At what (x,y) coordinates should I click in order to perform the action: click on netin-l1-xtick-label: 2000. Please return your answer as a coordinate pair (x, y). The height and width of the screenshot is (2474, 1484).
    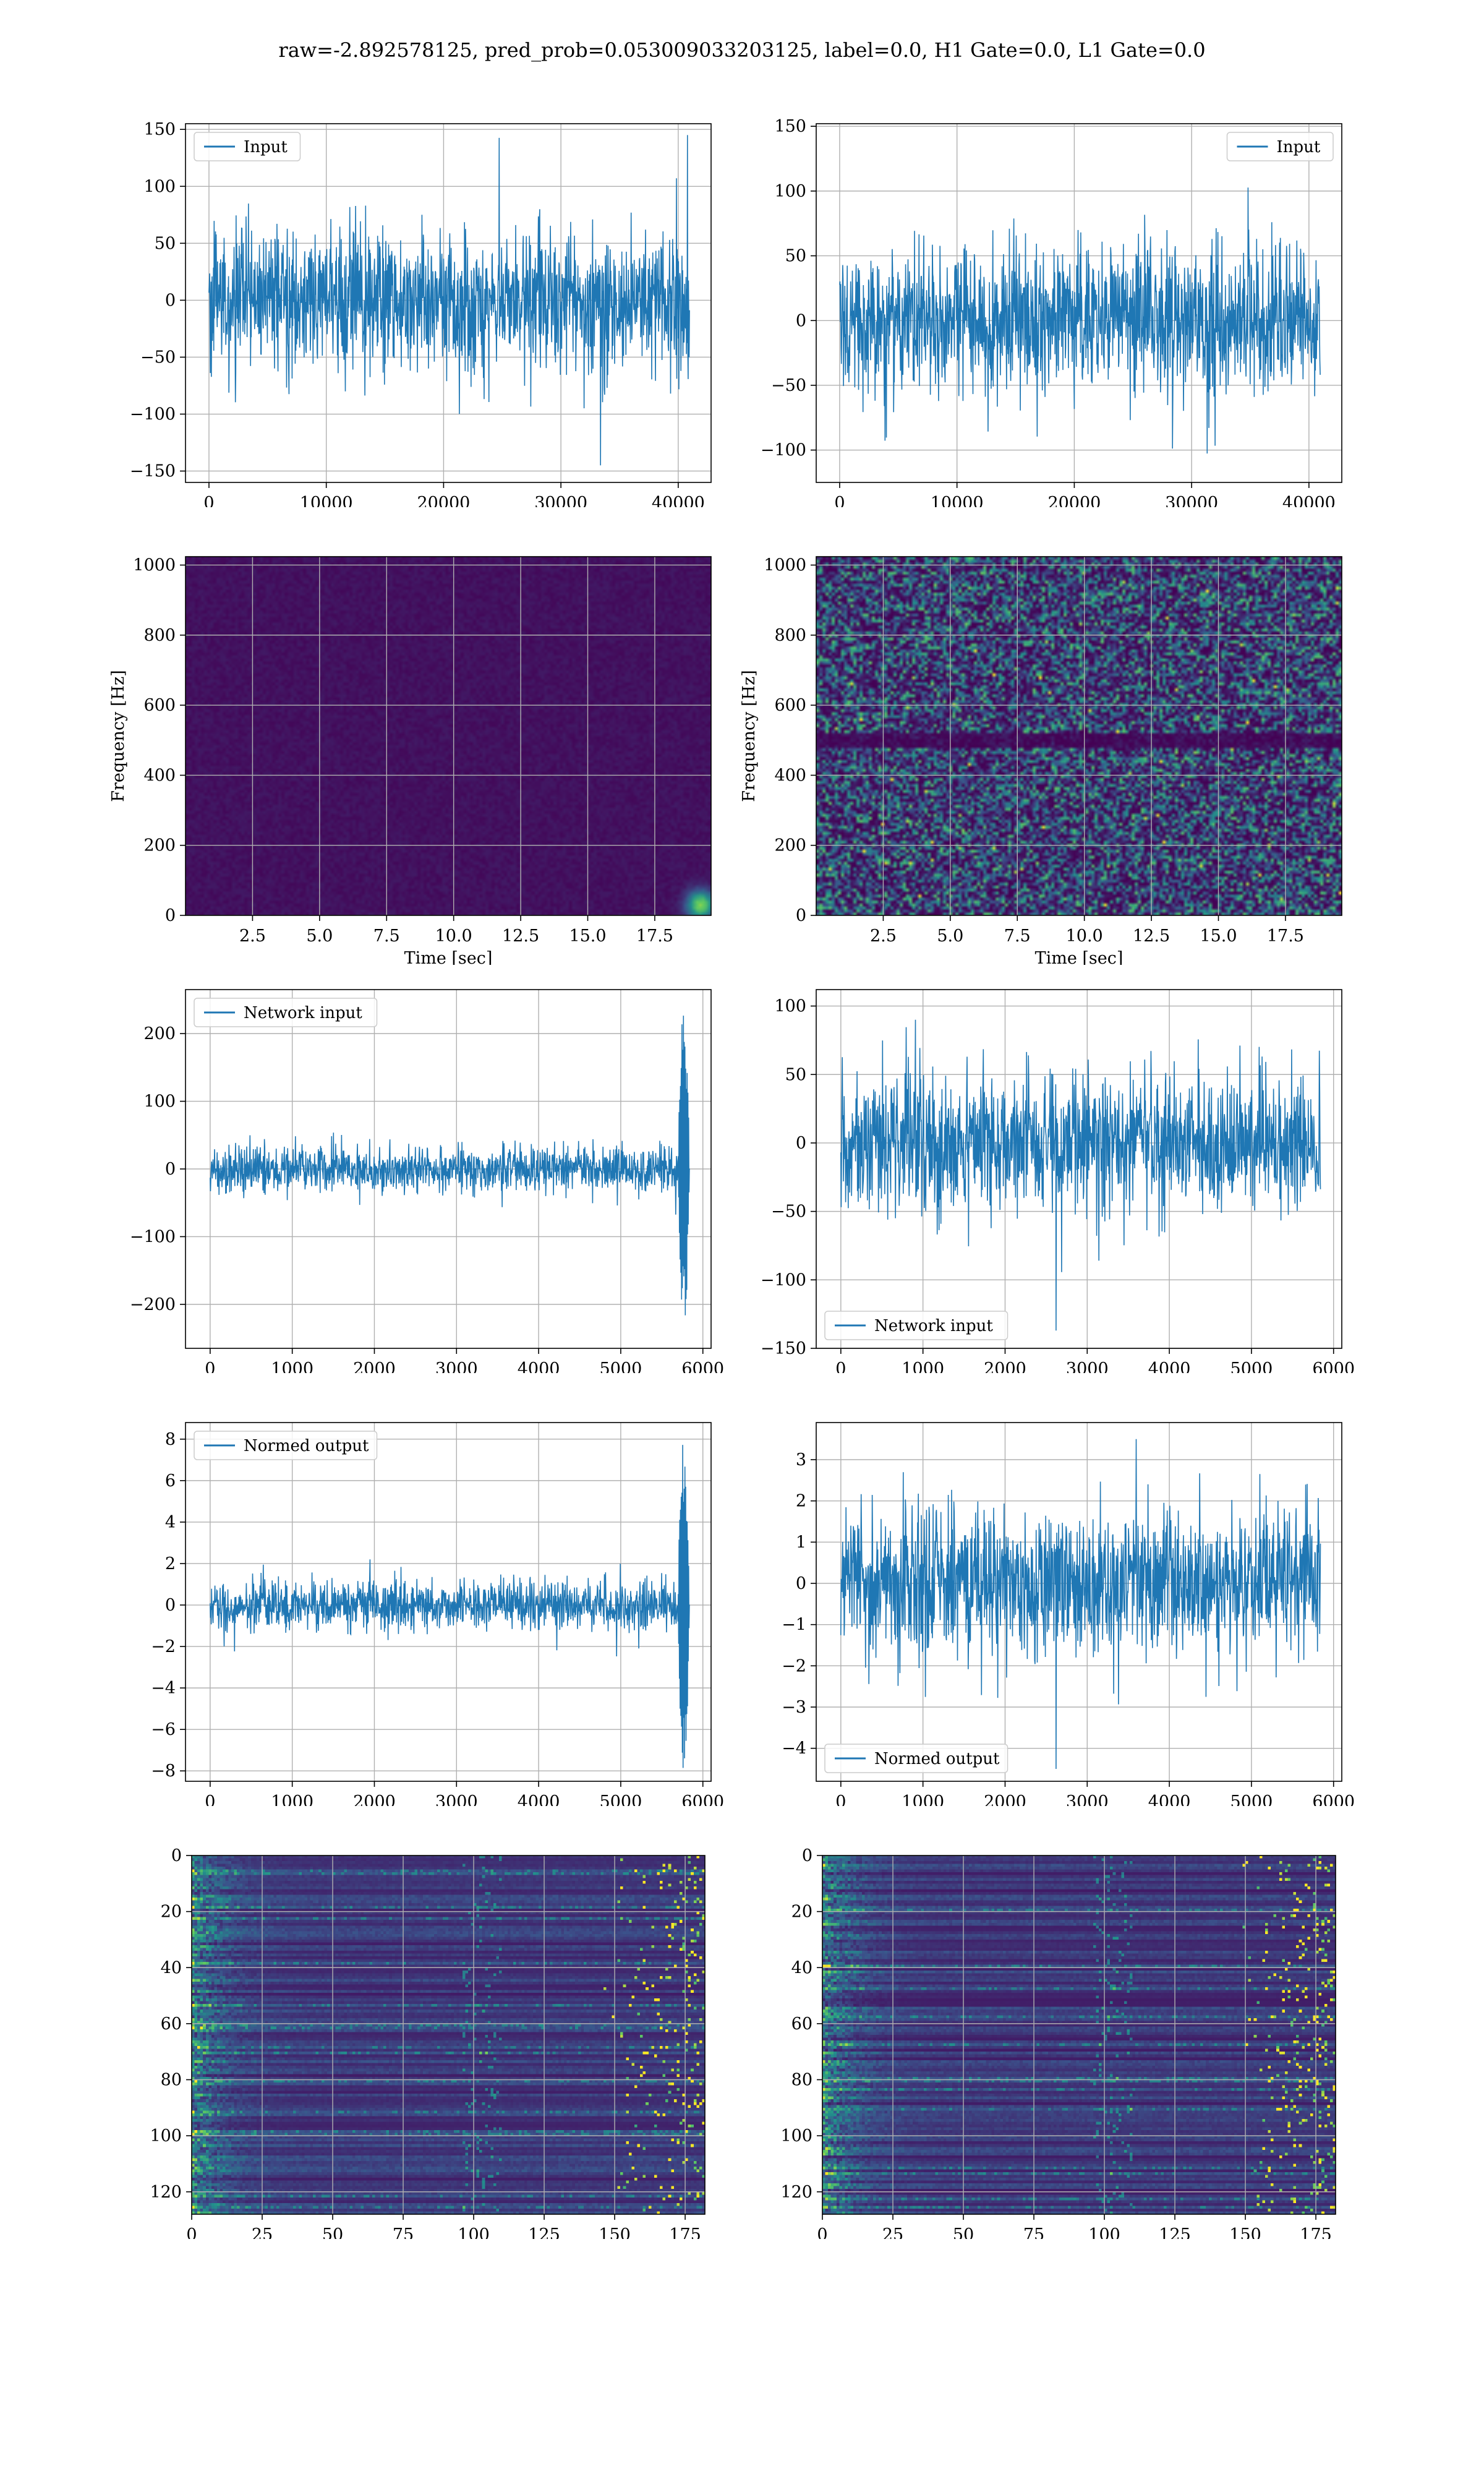
    Looking at the image, I should click on (1005, 1366).